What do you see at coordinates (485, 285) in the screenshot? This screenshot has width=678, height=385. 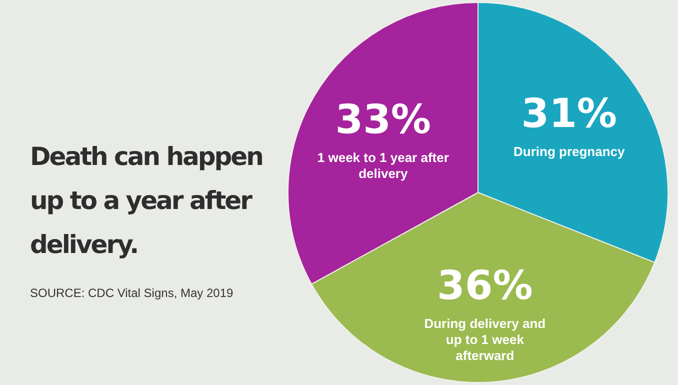 I see `data-label: 36%` at bounding box center [485, 285].